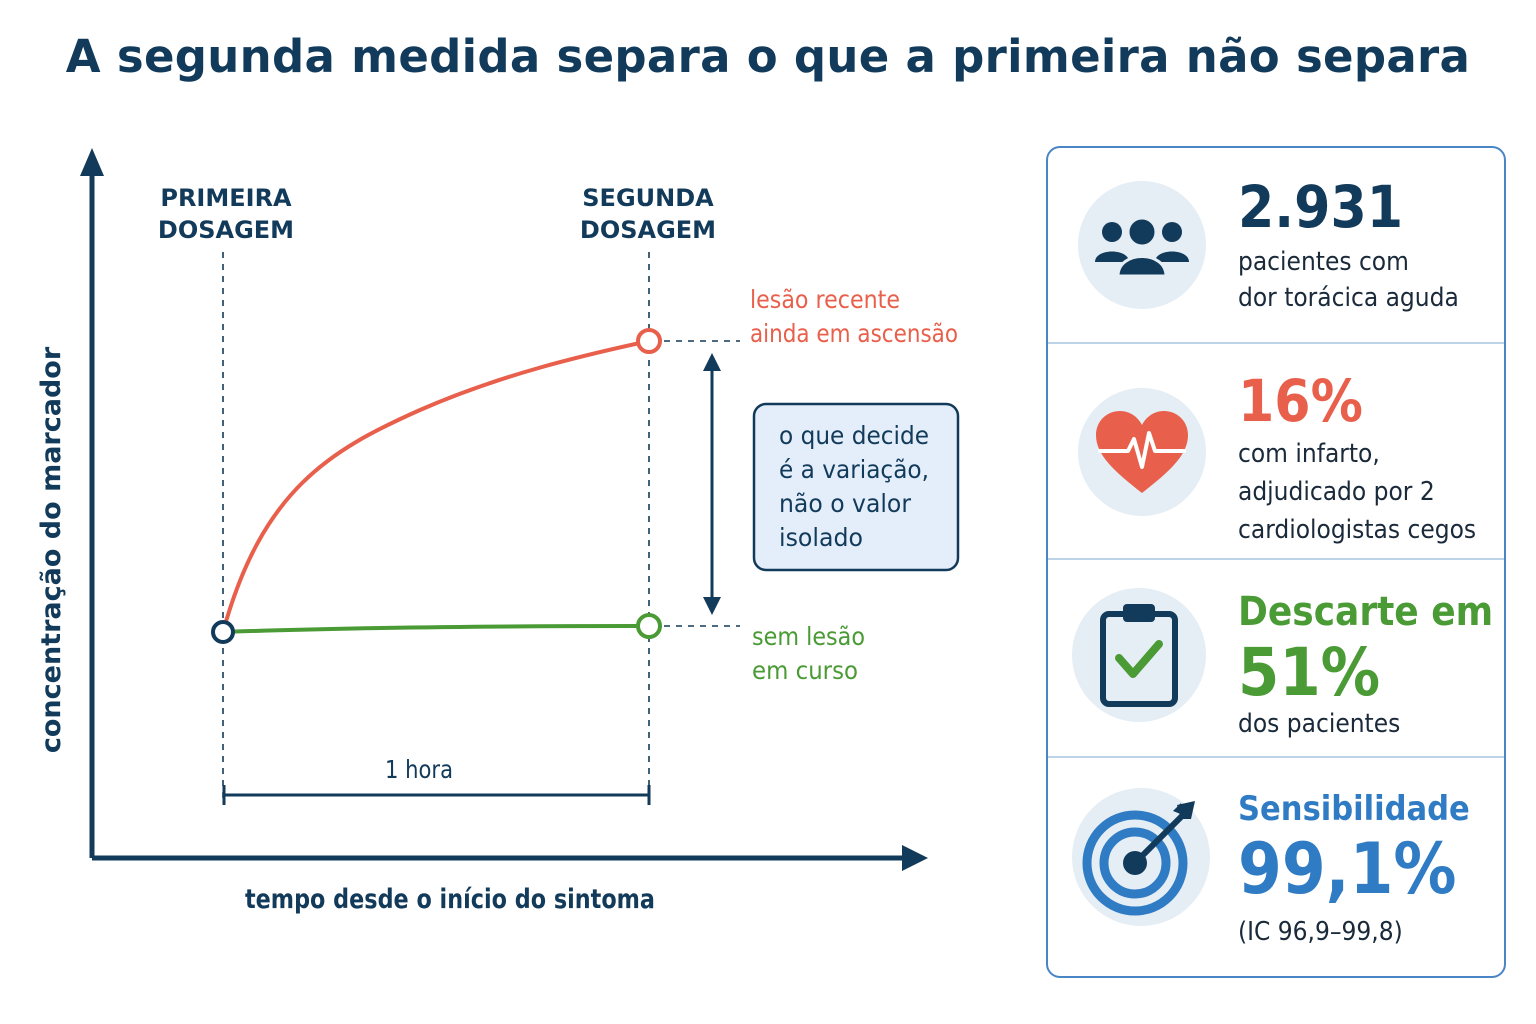 This screenshot has height=1024, width=1536. Describe the element at coordinates (1347, 869) in the screenshot. I see `sensitivity-value: 99,1%` at that location.